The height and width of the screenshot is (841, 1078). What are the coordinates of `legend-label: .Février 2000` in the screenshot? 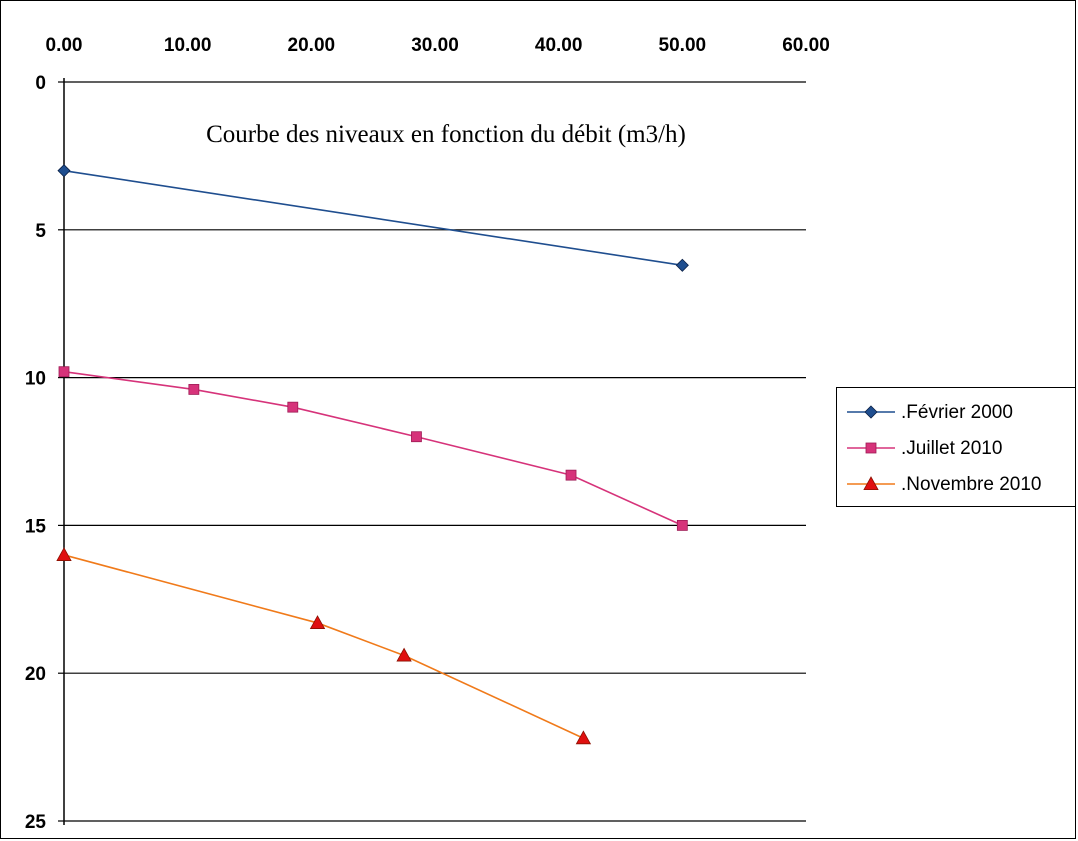 It's located at (957, 412).